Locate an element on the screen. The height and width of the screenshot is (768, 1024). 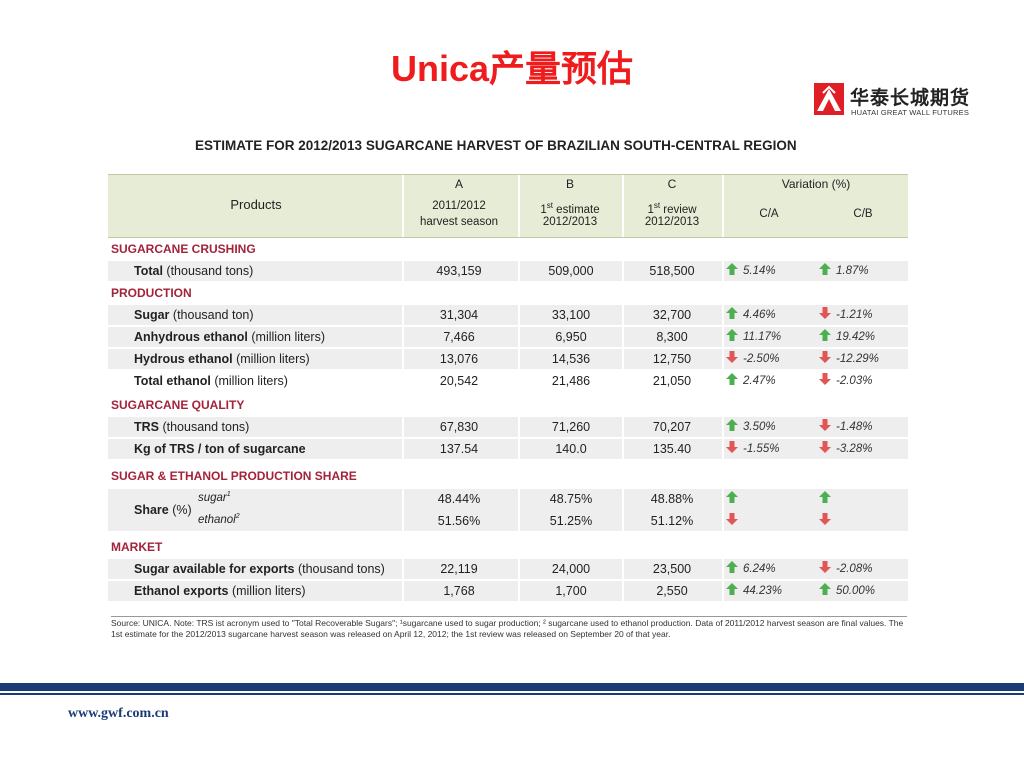
section-sugarcane-crushing: SUGARCANE CRUSHING is located at coordinates (183, 249).